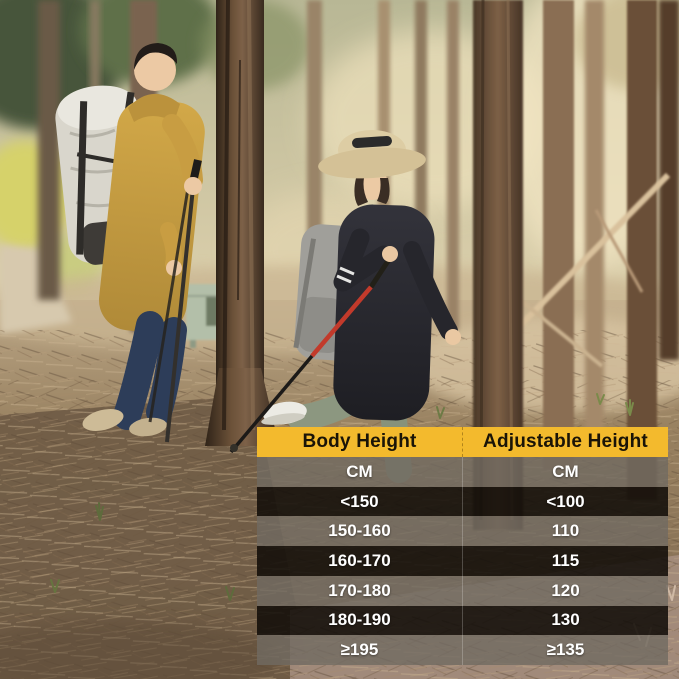 This screenshot has height=679, width=679. I want to click on column-header-body-height: Body Height, so click(360, 442).